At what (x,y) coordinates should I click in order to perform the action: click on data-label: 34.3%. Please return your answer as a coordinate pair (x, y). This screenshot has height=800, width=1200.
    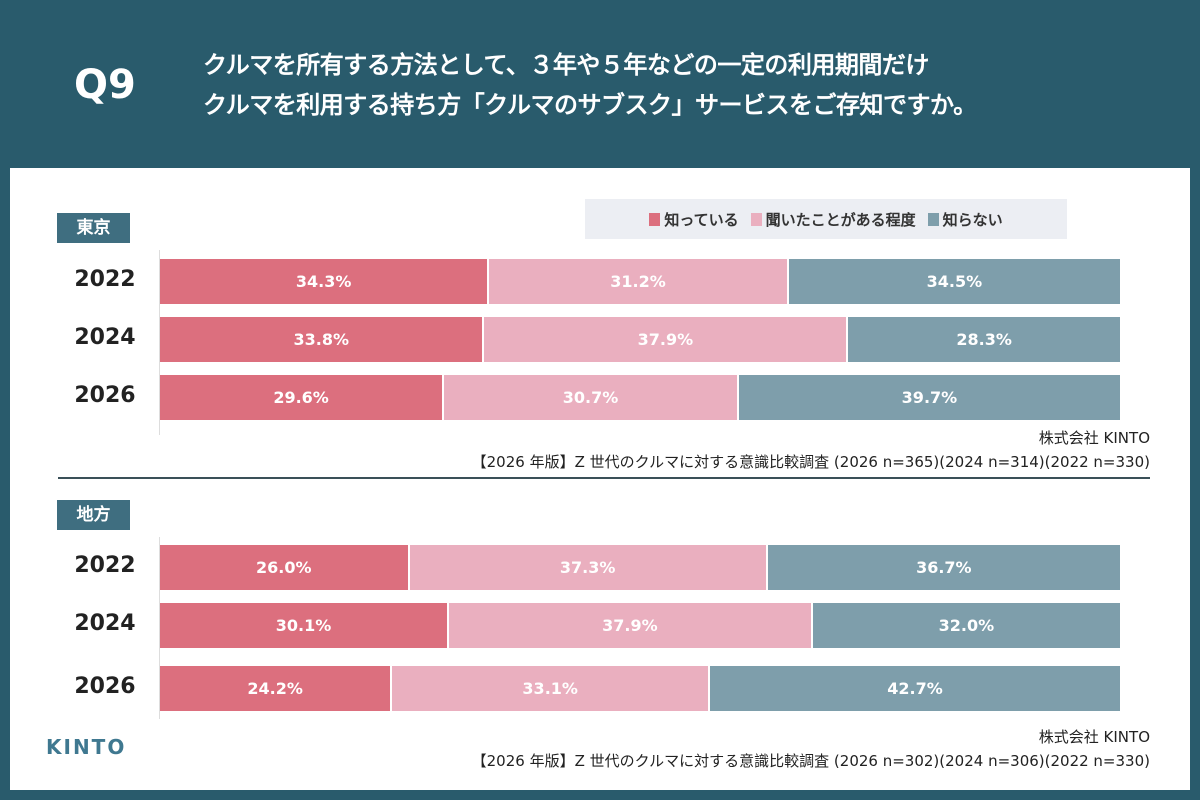
    Looking at the image, I should click on (323, 281).